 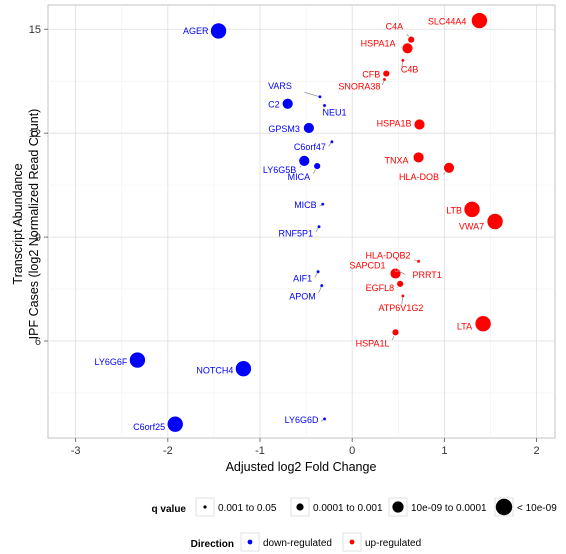 What do you see at coordinates (427, 171) in the screenshot?
I see `data-point-hla-dob: HLA-DOB` at bounding box center [427, 171].